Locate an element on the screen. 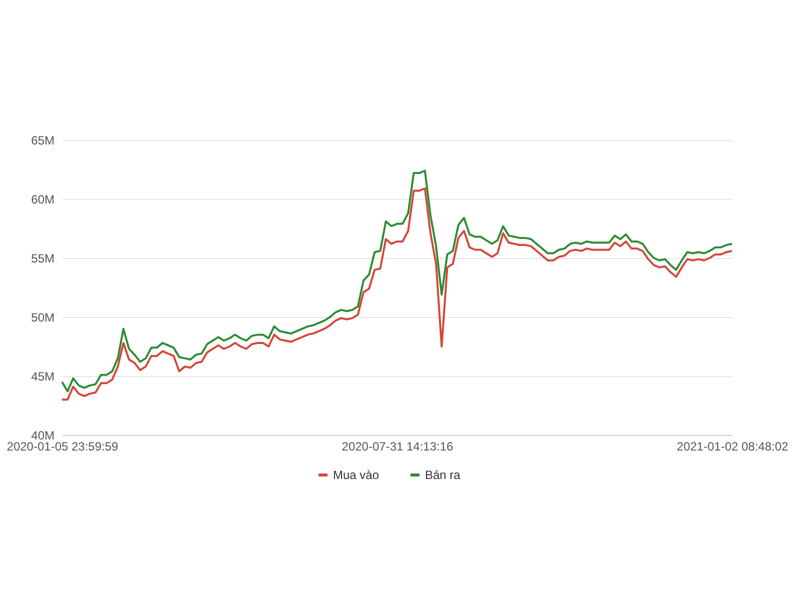 The width and height of the screenshot is (800, 600). y-tick-label: 65M is located at coordinates (43, 141).